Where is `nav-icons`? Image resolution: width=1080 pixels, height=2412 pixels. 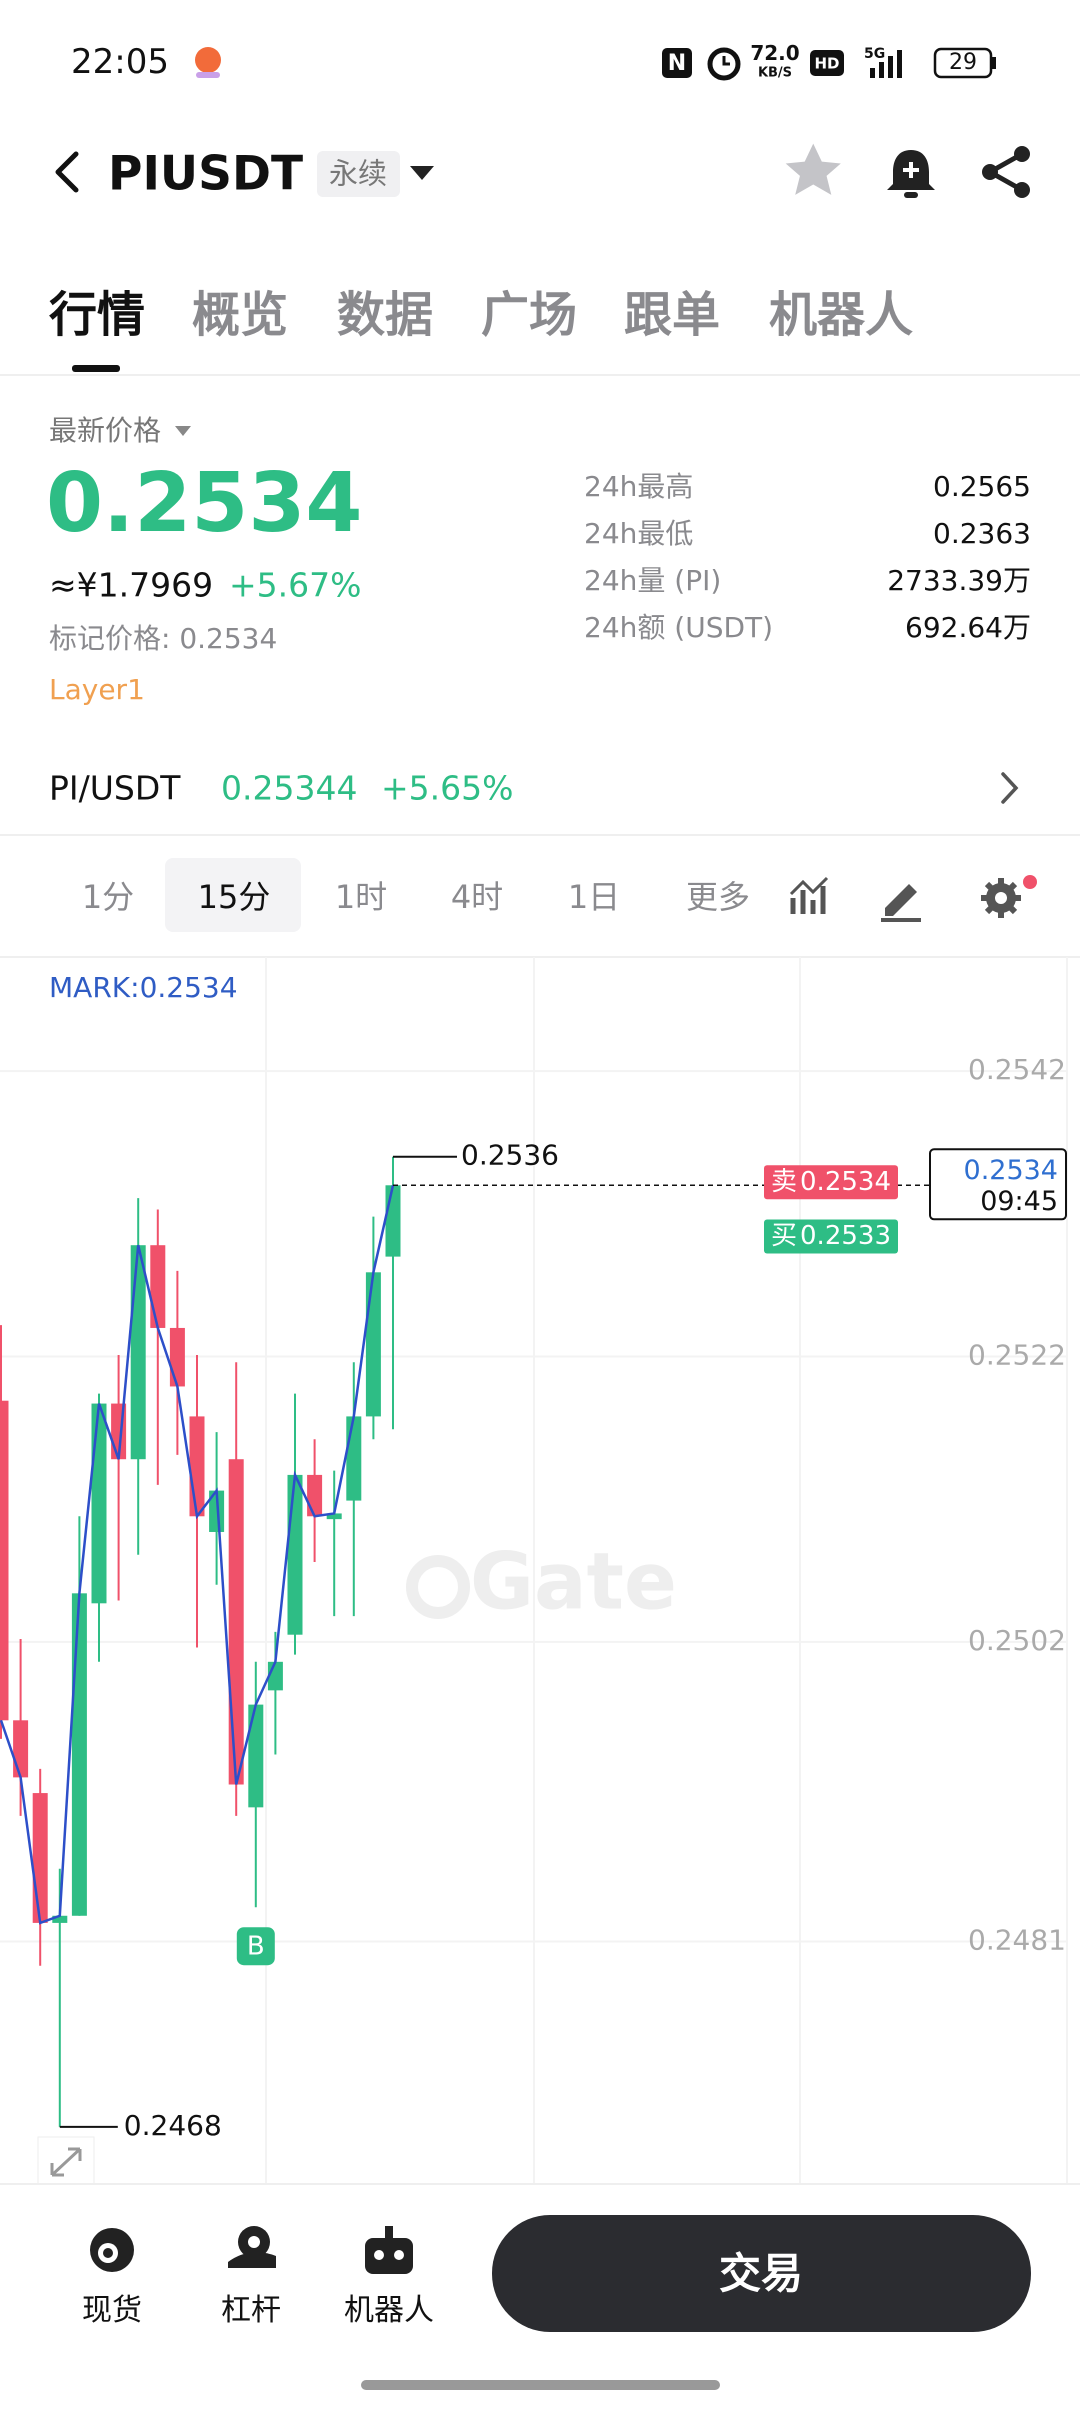 nav-icons is located at coordinates (251, 2250).